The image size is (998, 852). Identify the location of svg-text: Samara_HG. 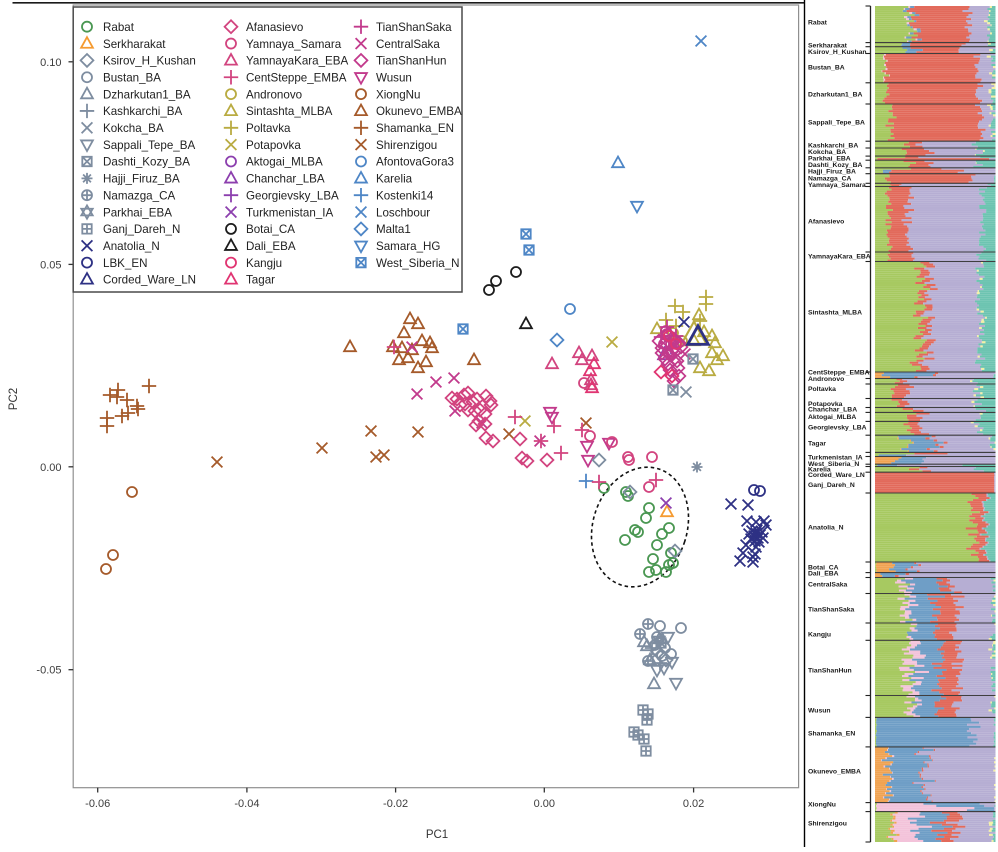
(408, 246).